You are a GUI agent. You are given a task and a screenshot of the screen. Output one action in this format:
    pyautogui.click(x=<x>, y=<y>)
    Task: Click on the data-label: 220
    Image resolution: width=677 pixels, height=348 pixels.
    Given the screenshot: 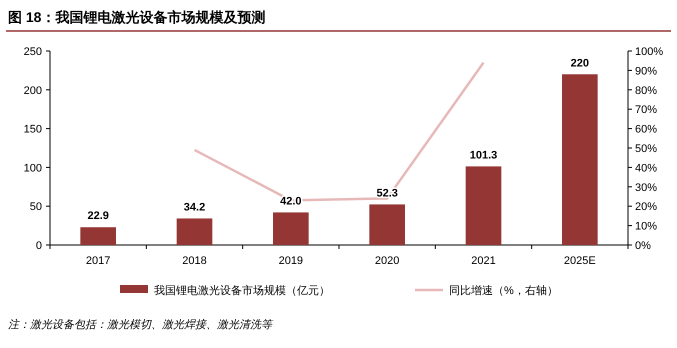 What is the action you would take?
    pyautogui.click(x=580, y=63)
    